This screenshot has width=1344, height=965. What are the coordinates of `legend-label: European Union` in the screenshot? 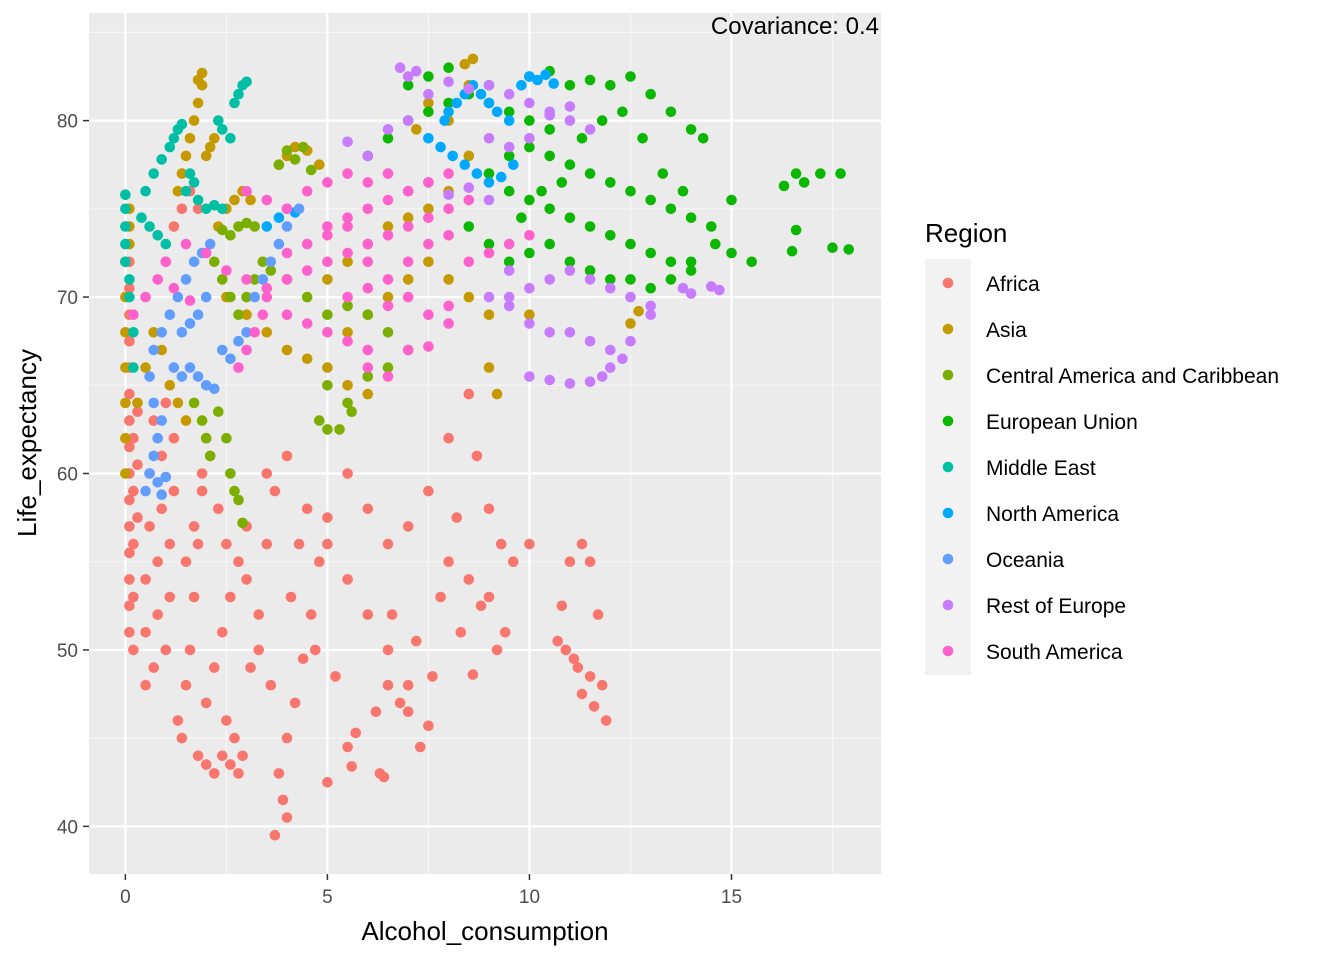 It's located at (1062, 422).